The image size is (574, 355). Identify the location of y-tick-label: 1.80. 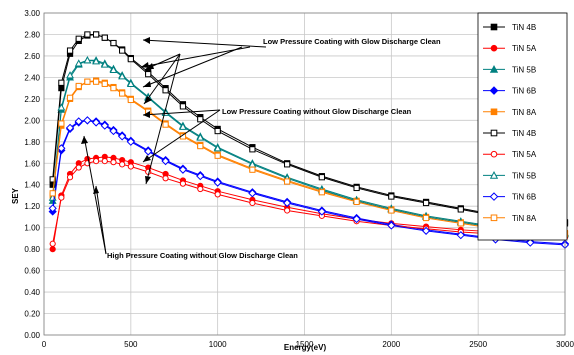
(32, 142).